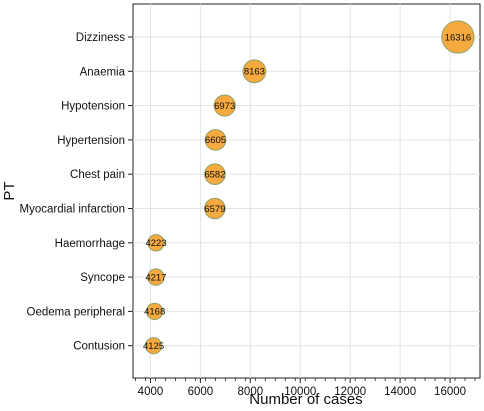  Describe the element at coordinates (102, 278) in the screenshot. I see `y-tick-label: Syncope` at that location.